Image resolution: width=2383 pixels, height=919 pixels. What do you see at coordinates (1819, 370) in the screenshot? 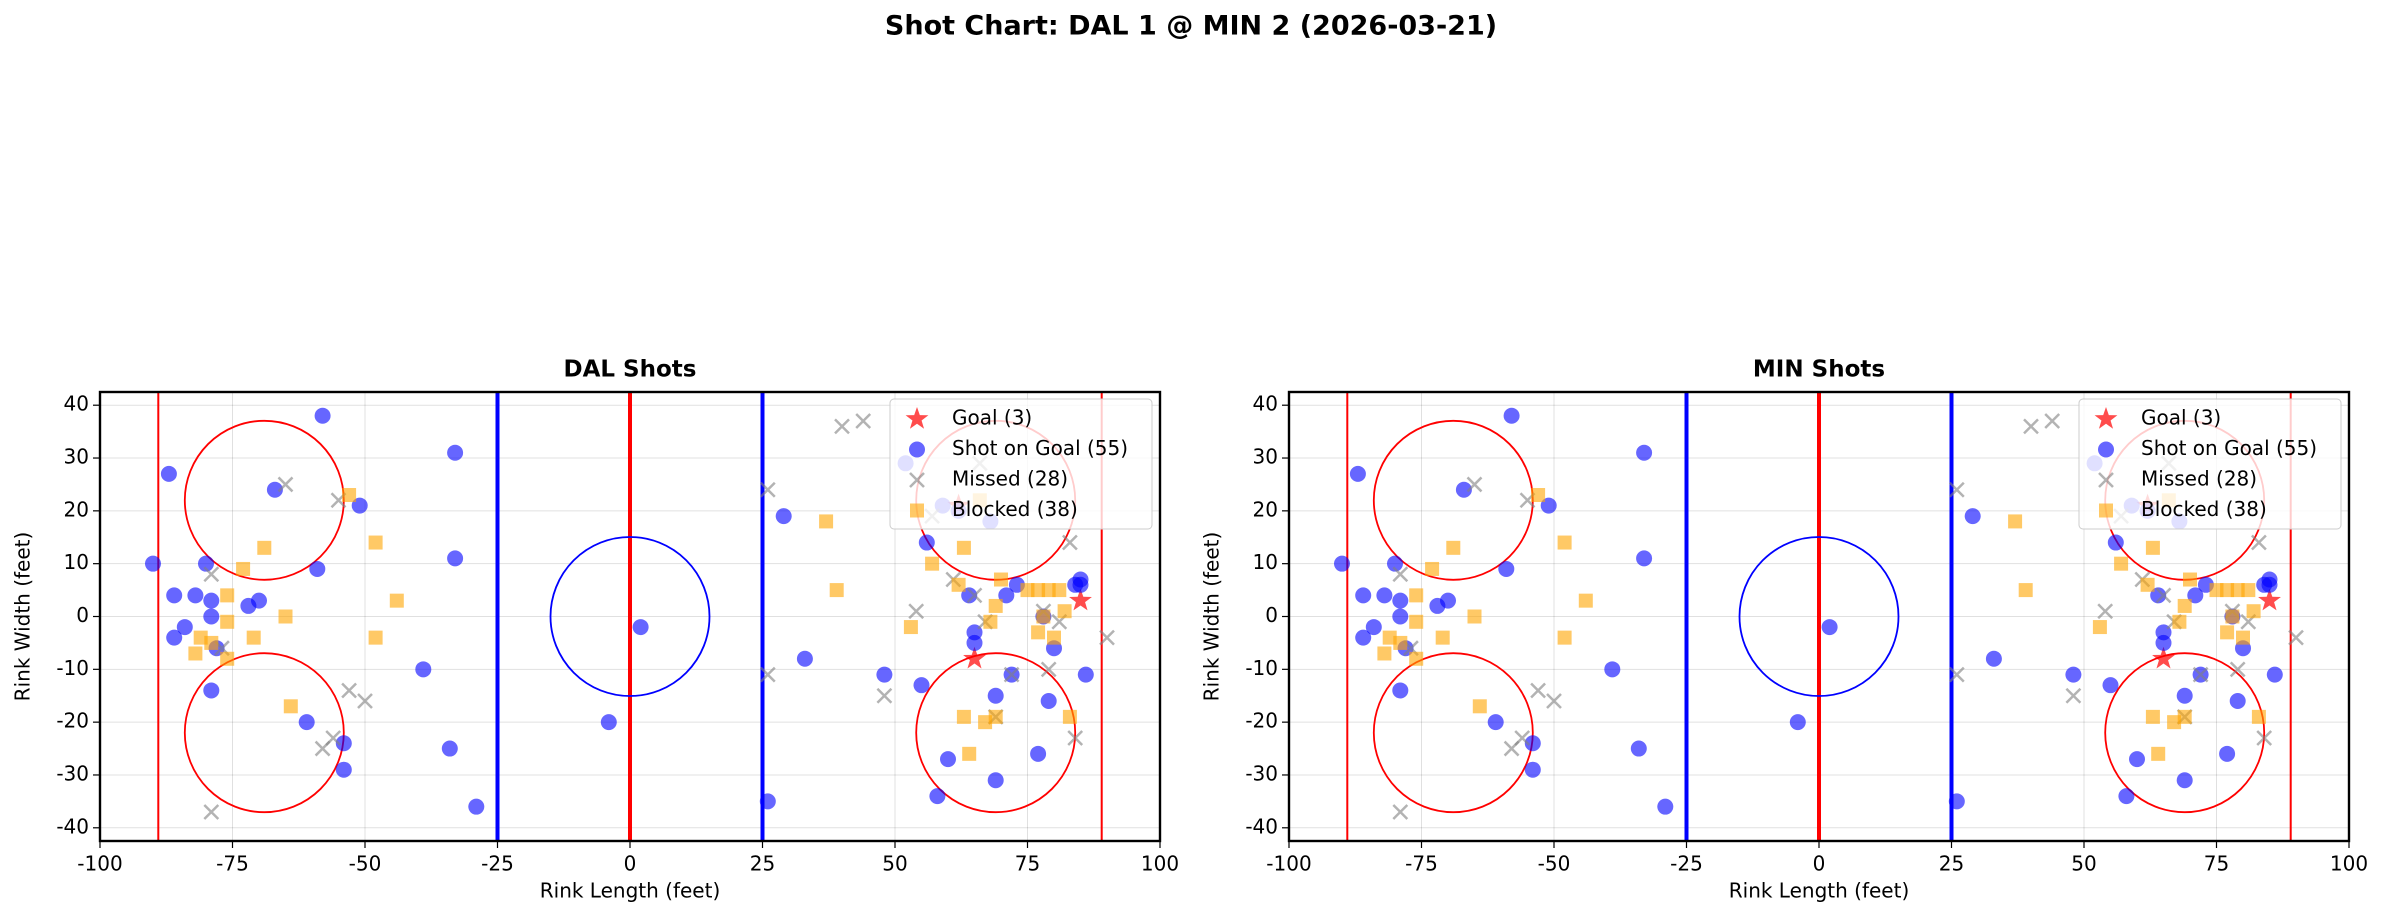
I see `subplot-title: MIN Shots` at bounding box center [1819, 370].